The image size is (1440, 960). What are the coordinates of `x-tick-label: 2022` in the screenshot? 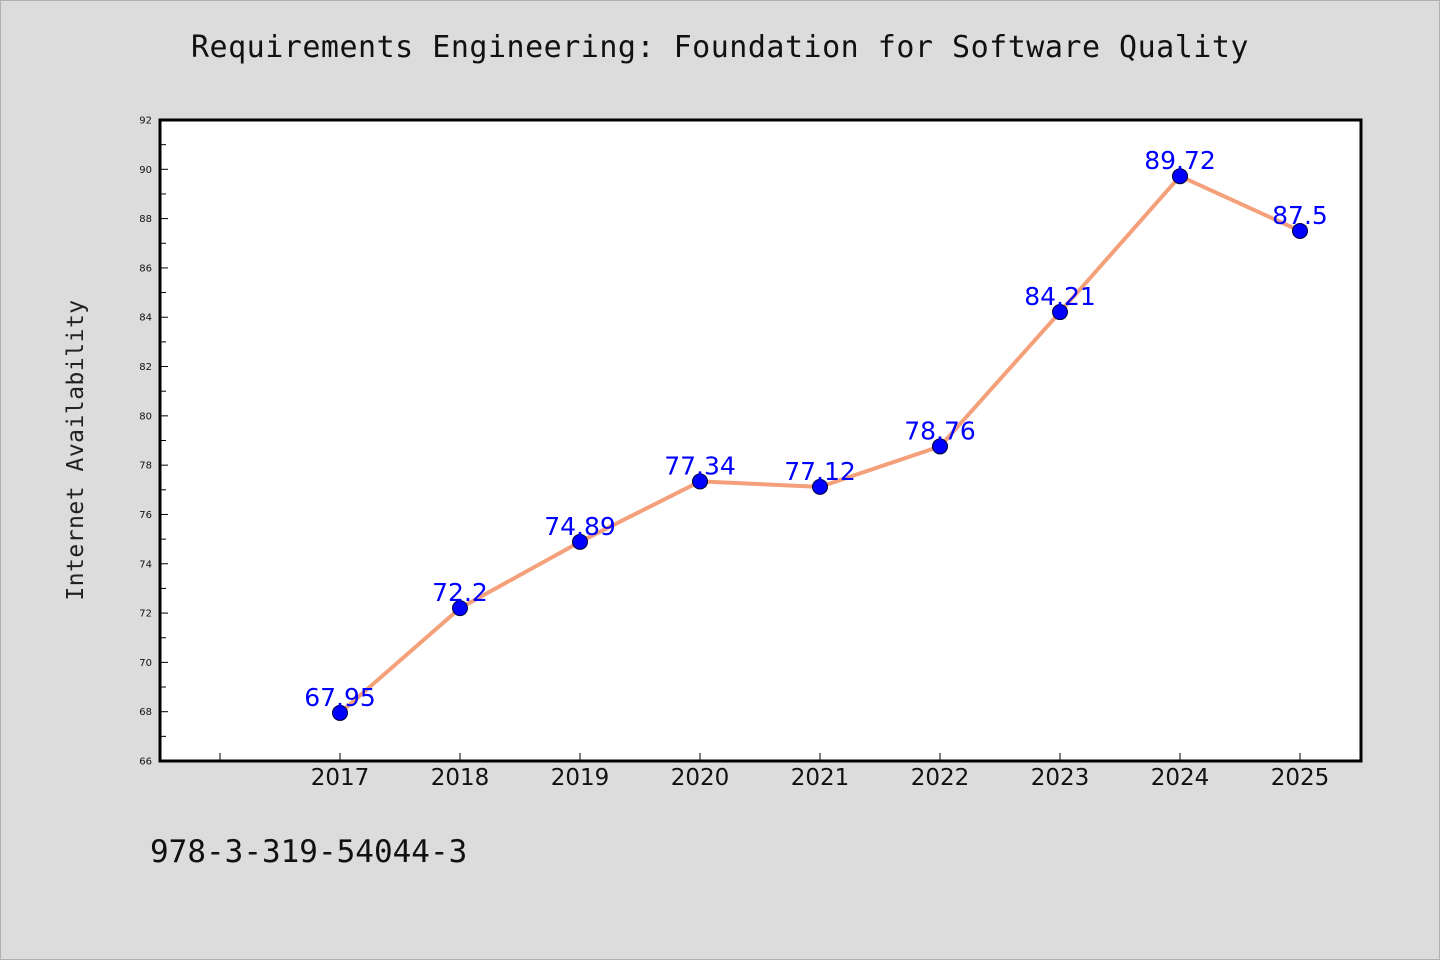 It's located at (940, 778).